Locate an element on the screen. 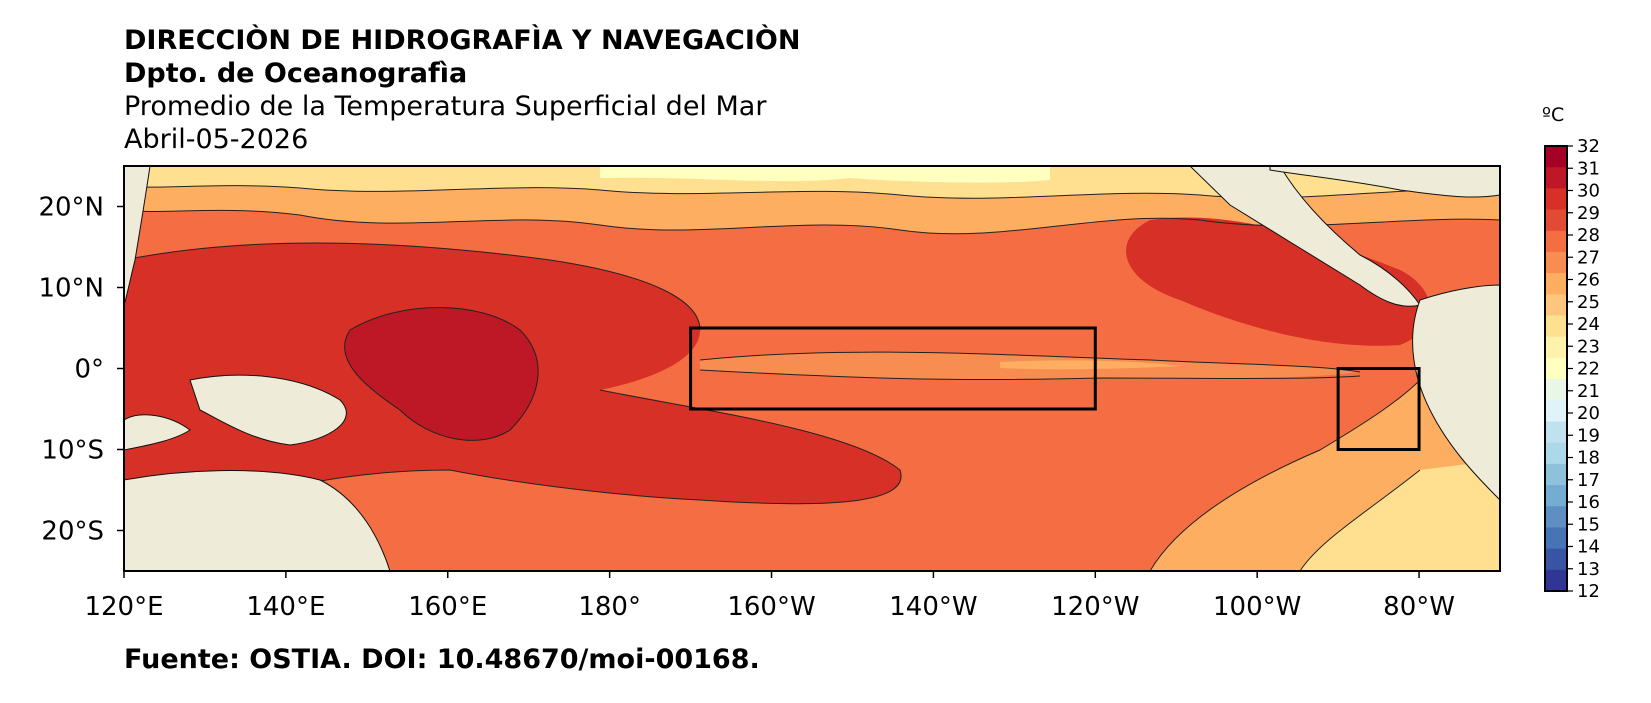  data-source: Fuente: OSTIA. DOI: 10.48670/moi-00168. is located at coordinates (442, 659).